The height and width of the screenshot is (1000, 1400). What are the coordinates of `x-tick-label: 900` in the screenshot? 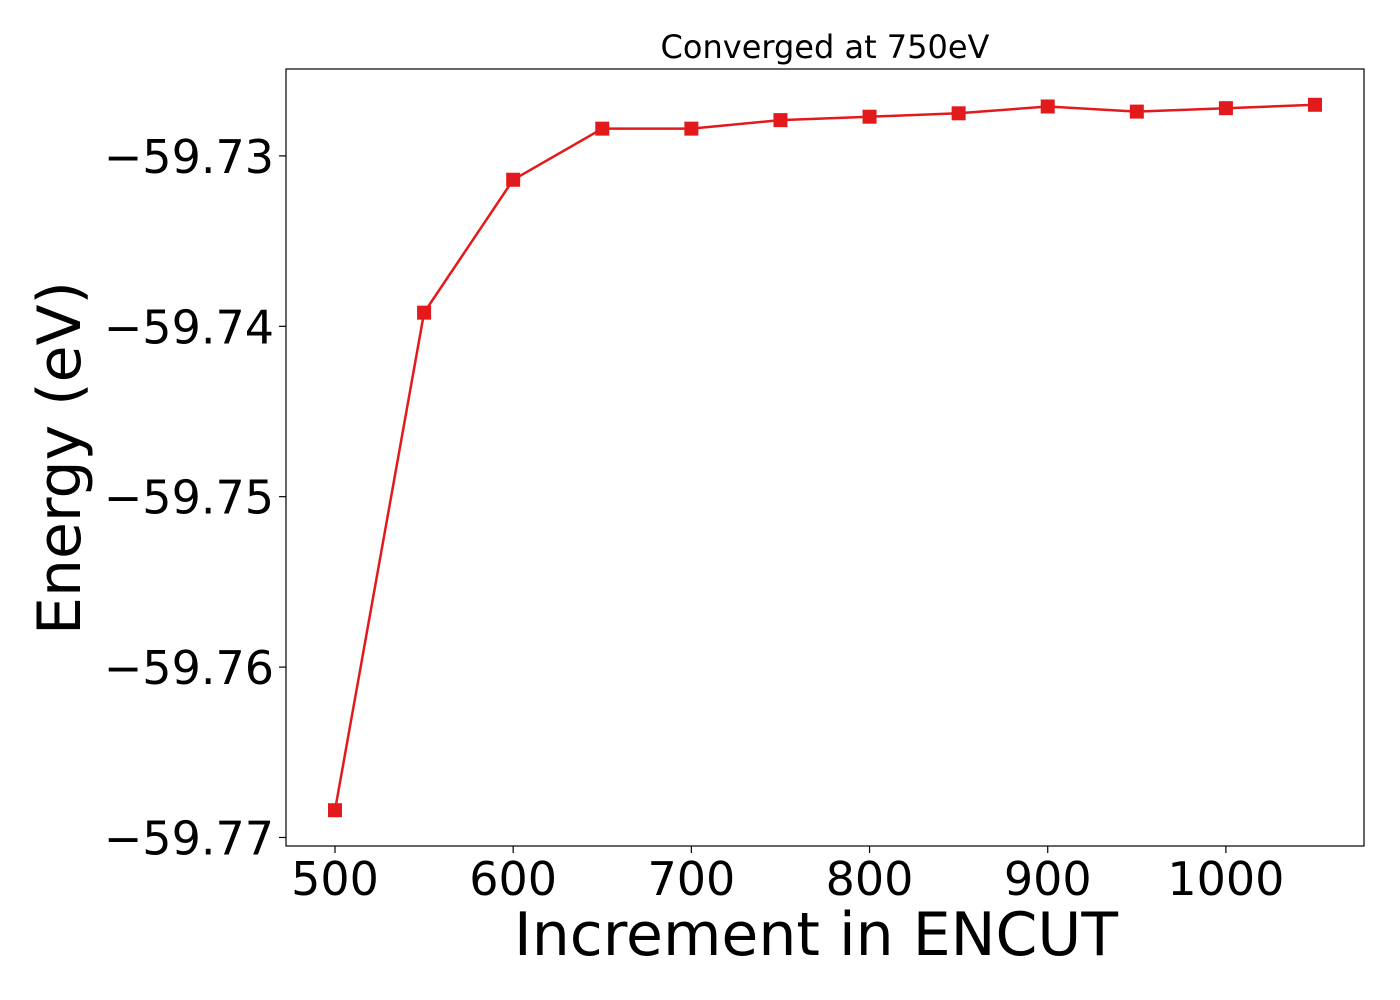 It's located at (1048, 879).